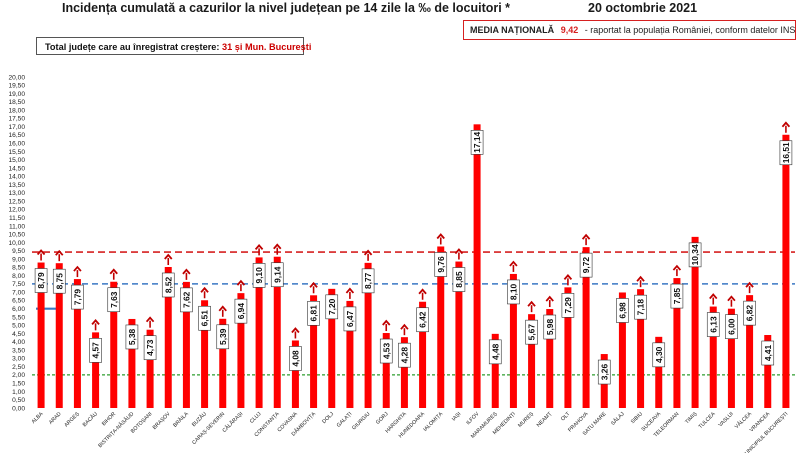 The width and height of the screenshot is (800, 453). I want to click on value-label: 7,85, so click(677, 296).